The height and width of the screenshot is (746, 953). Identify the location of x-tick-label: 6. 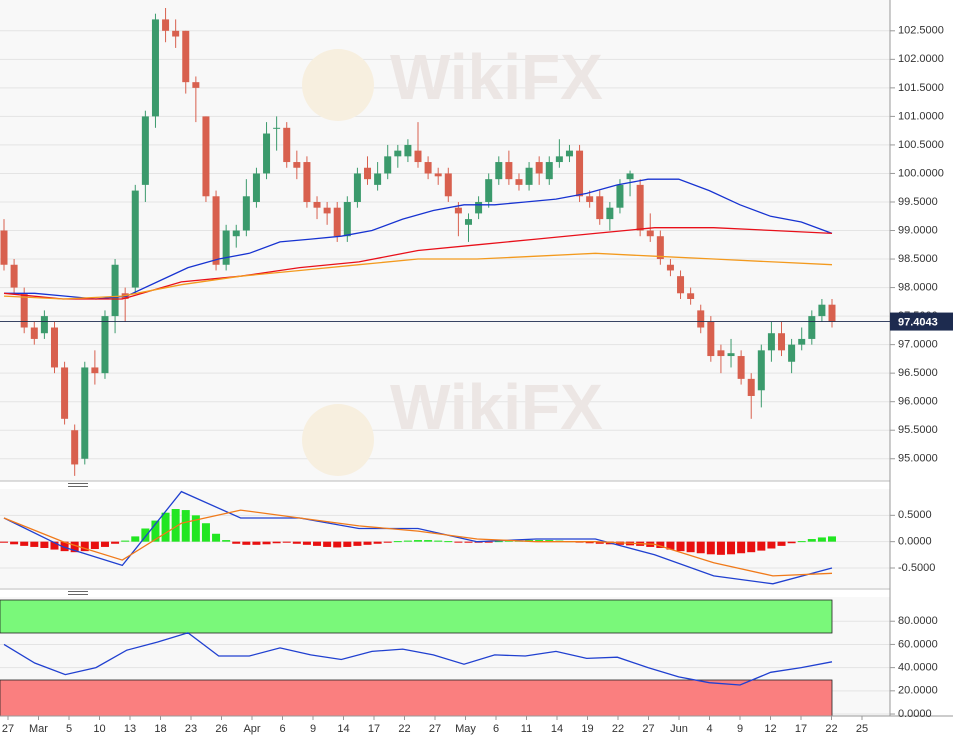
(282, 729).